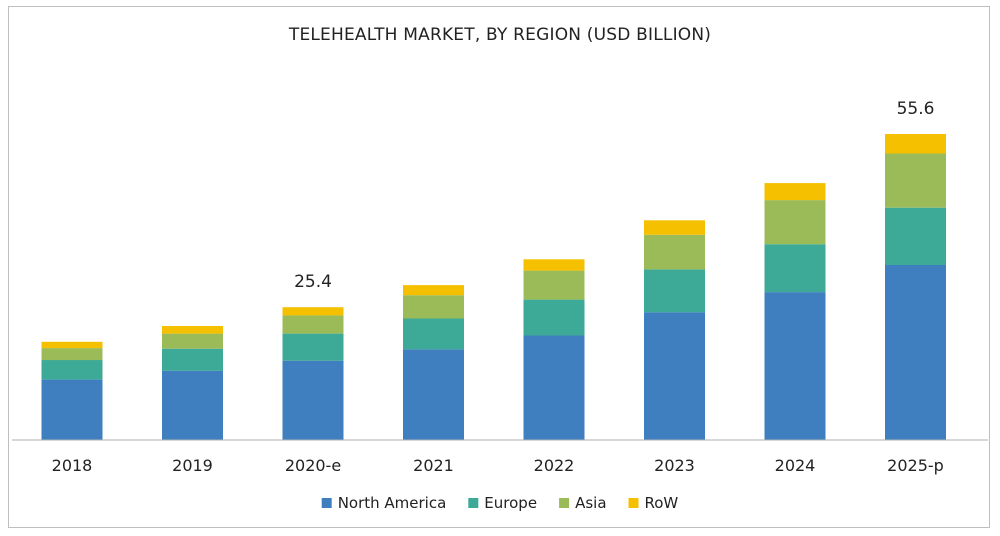  What do you see at coordinates (433, 465) in the screenshot?
I see `x-tick-label-2021: 2021` at bounding box center [433, 465].